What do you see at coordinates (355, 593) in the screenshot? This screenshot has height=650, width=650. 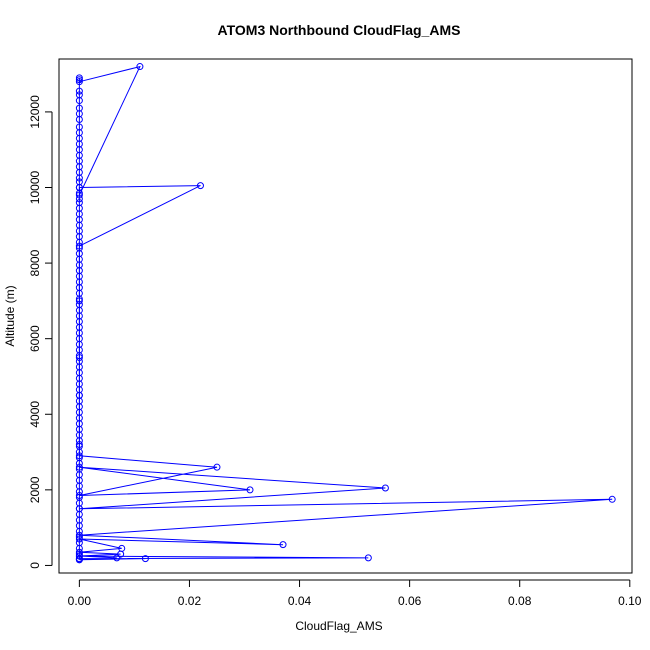 I see `x-axis: 0.00 0.02 0.04 0.06 0.08 0.10` at bounding box center [355, 593].